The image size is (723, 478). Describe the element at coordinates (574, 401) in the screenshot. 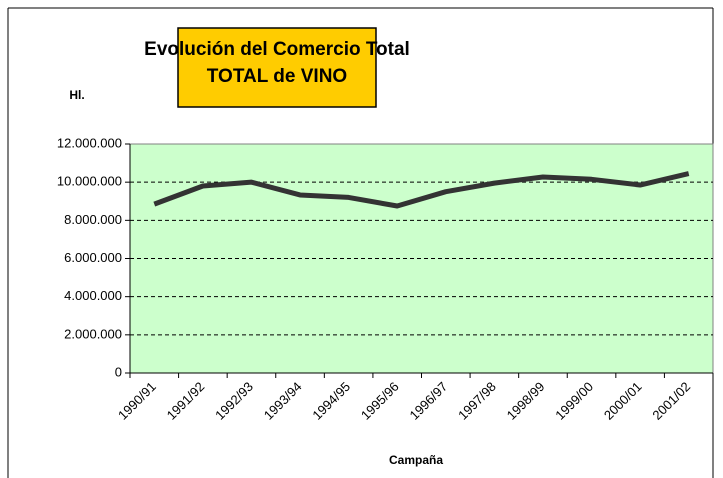

I see `x-tick-label: 1999/00` at that location.